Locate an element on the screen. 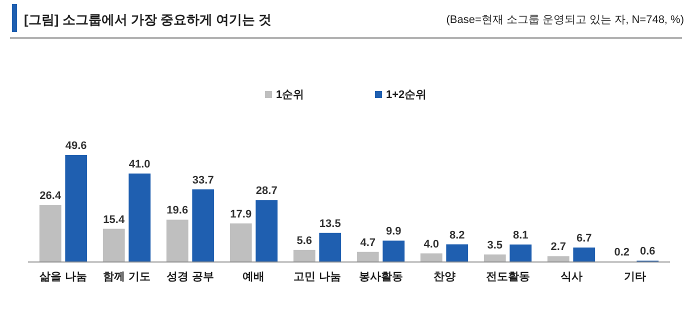 This screenshot has width=691, height=326. x-tick-label: 예배 is located at coordinates (253, 277).